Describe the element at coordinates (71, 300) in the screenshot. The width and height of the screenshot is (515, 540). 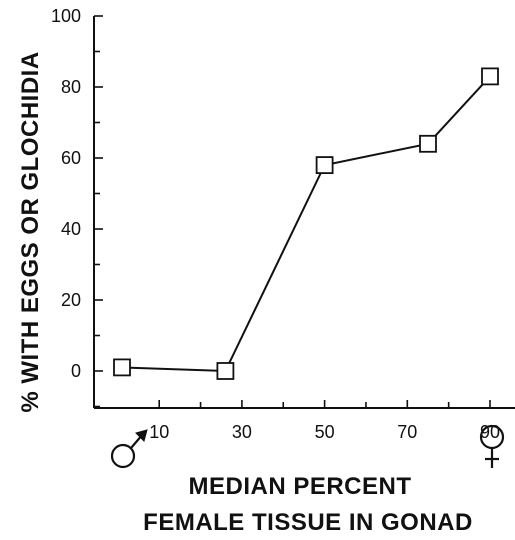
I see `y-tick-label: 20` at that location.